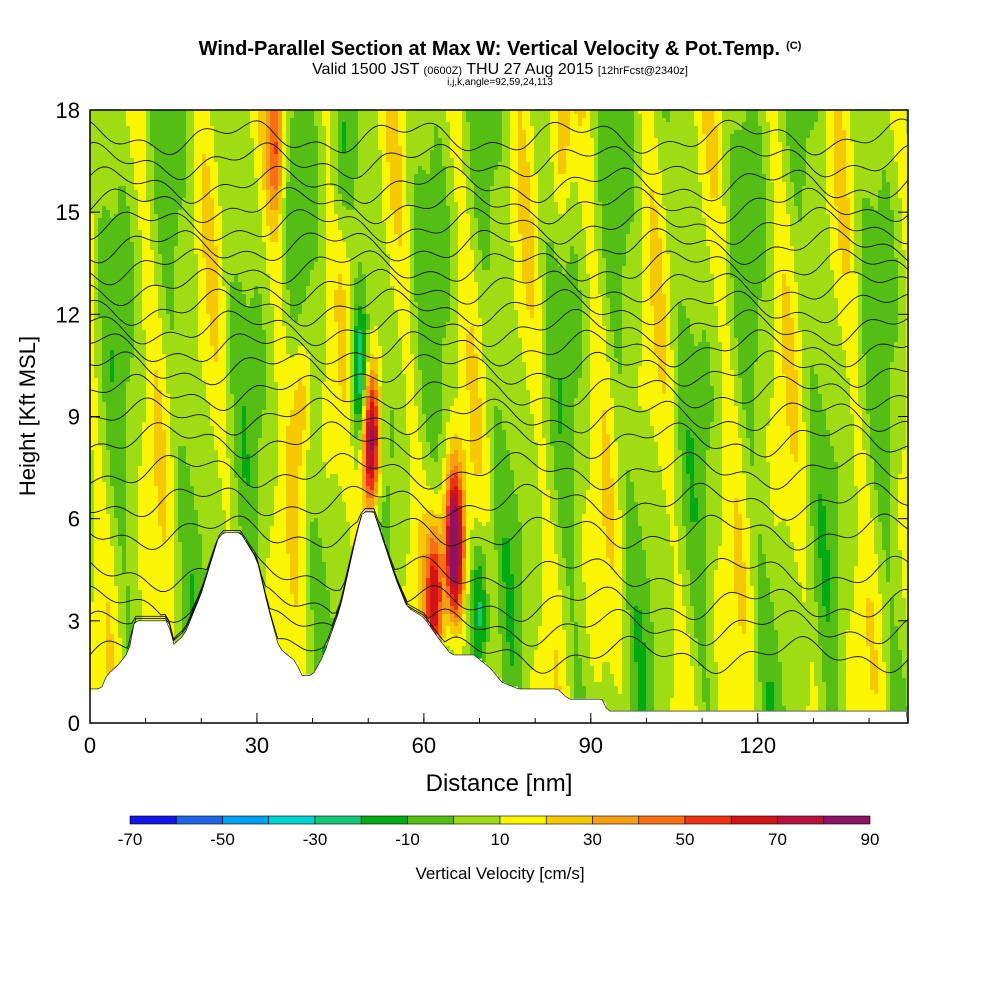 This screenshot has height=1000, width=1000. What do you see at coordinates (365, 69) in the screenshot?
I see `valid-time: Valid 1500 JST` at bounding box center [365, 69].